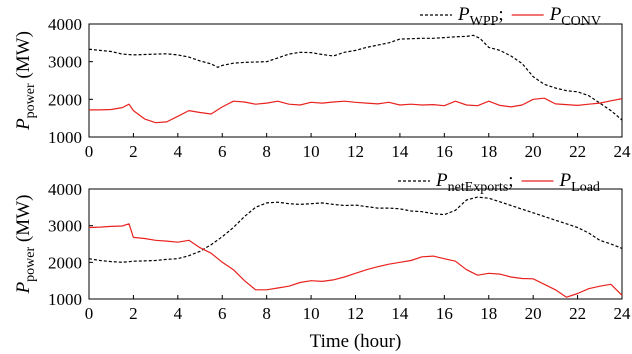 The image size is (632, 354). Describe the element at coordinates (510, 16) in the screenshot. I see `legend: PWPP; PCONV` at that location.